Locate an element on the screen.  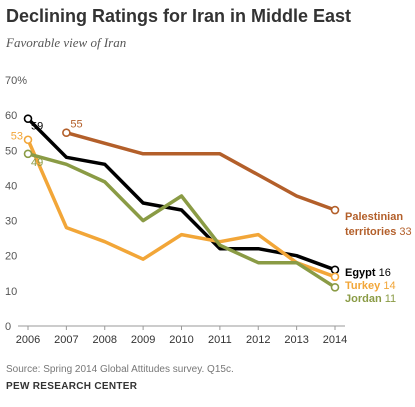
x-tick-label: 2009 is located at coordinates (143, 340).